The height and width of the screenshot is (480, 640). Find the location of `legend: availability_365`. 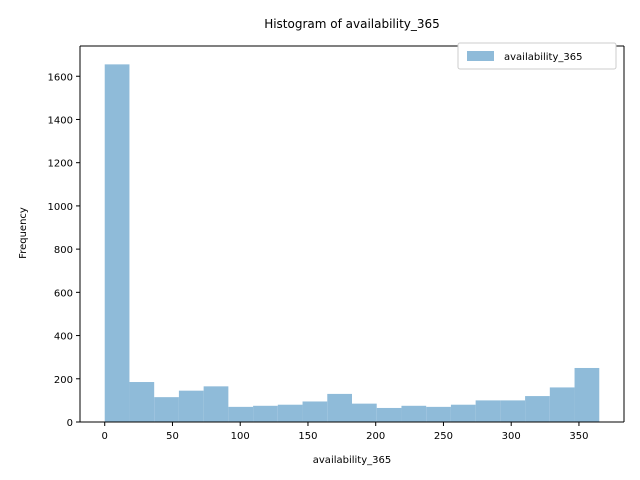

legend: availability_365 is located at coordinates (537, 56).